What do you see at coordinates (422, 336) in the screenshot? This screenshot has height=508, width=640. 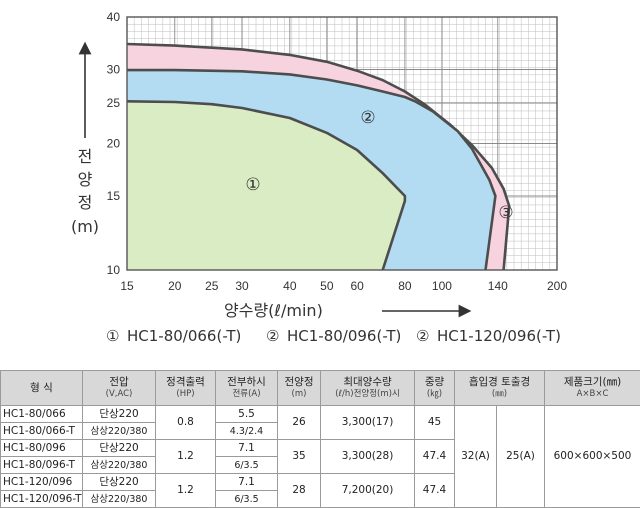 I see `legend-mark-3: ②` at bounding box center [422, 336].